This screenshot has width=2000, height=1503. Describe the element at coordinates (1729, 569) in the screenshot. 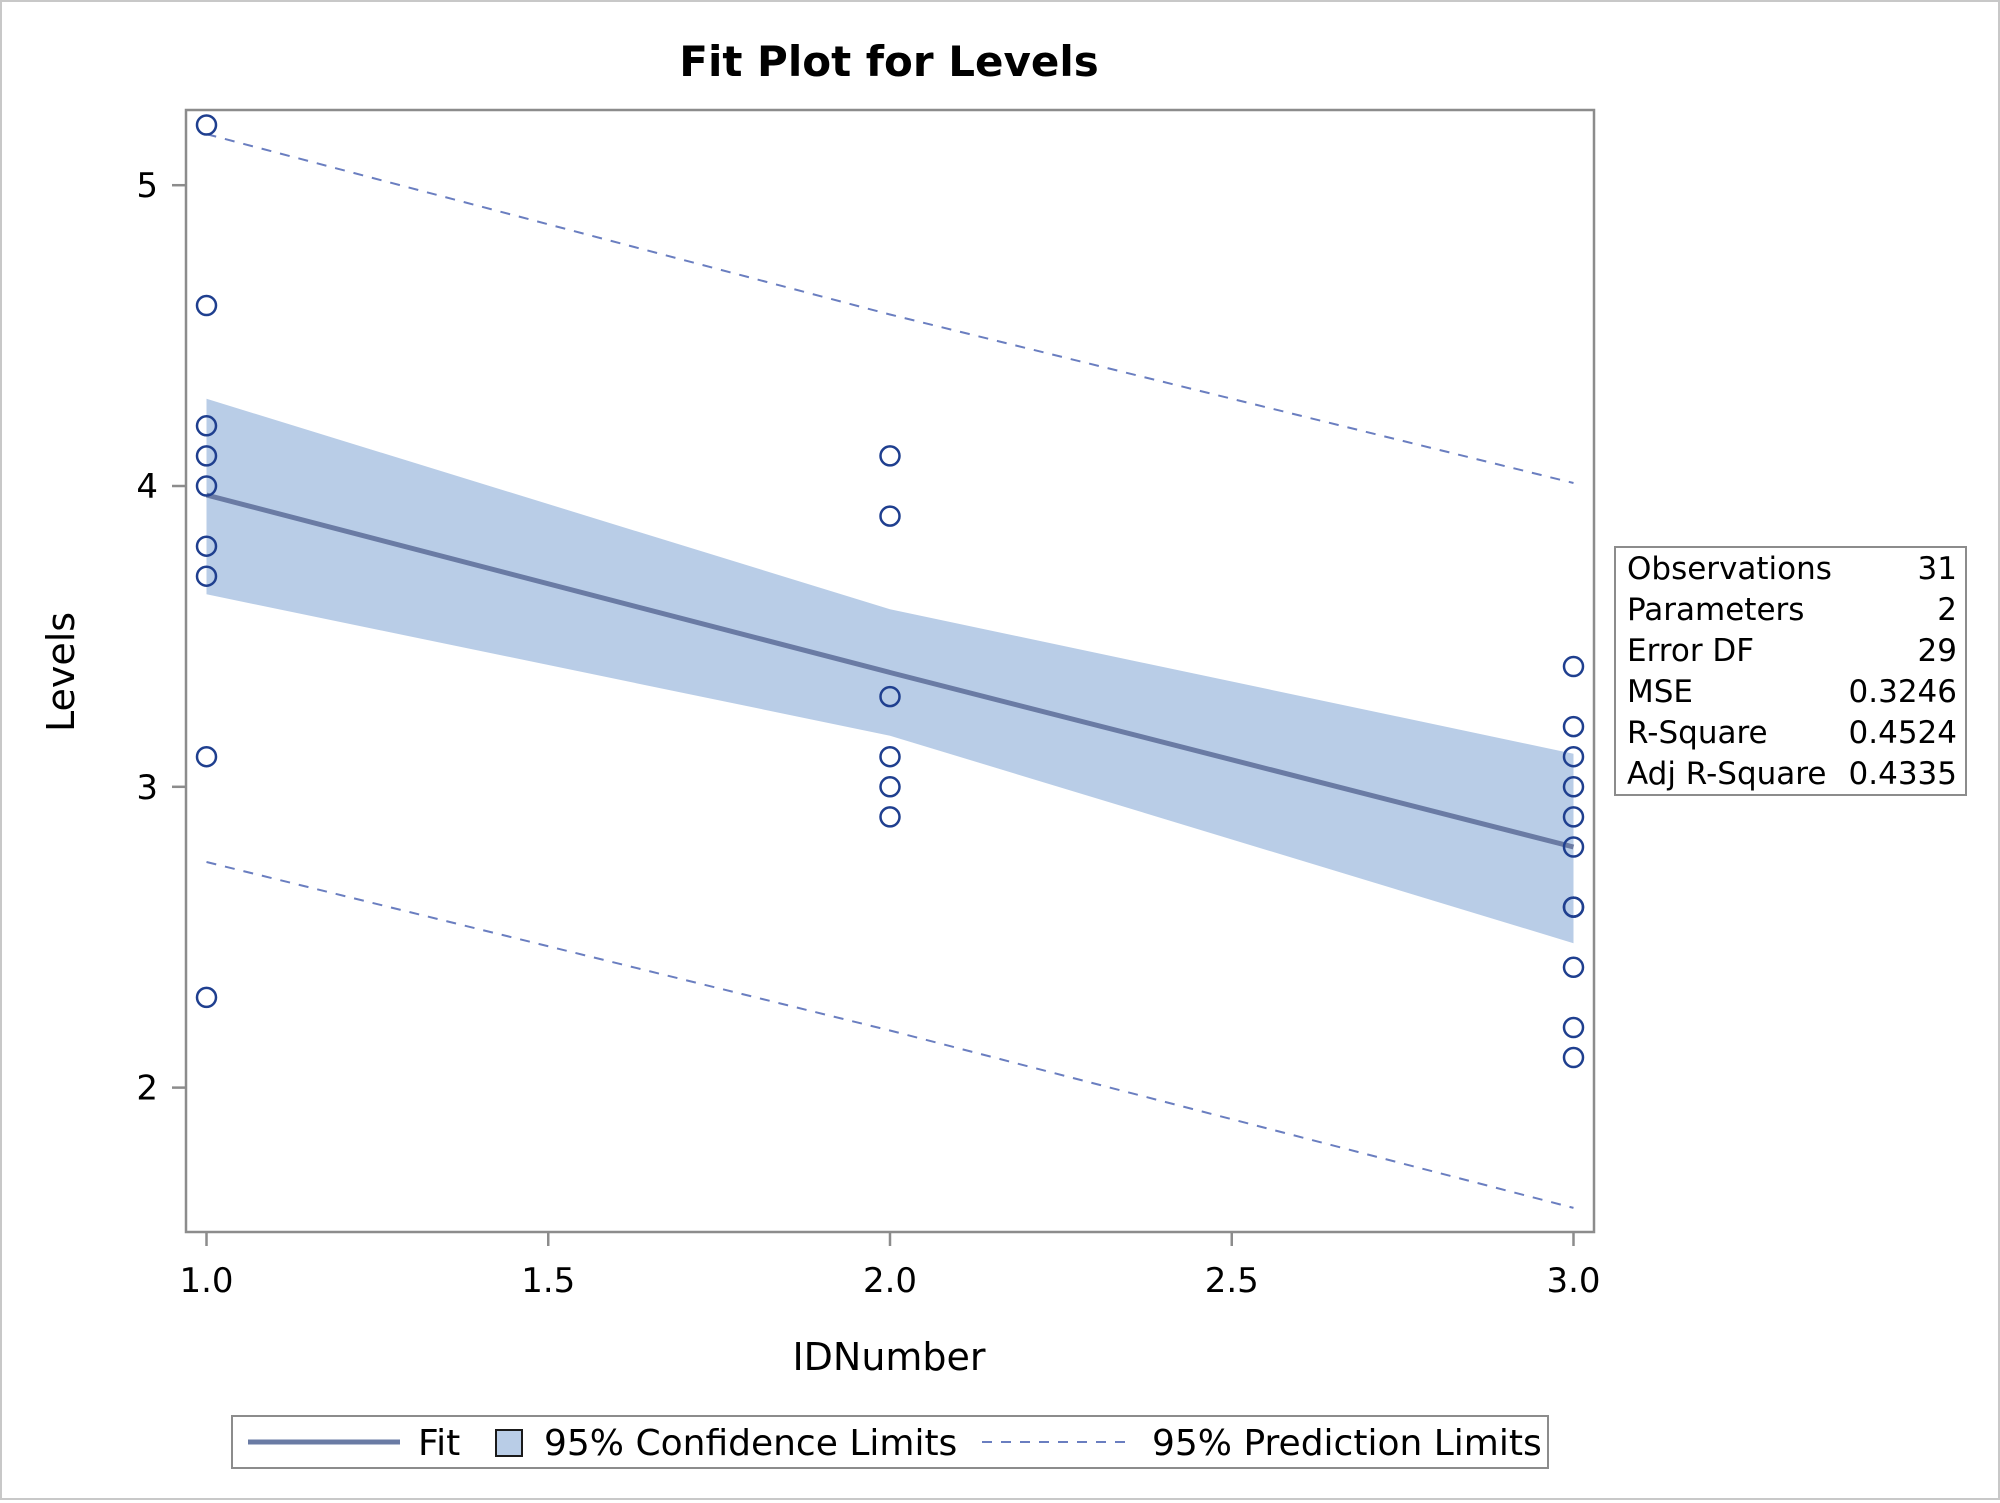

I see `stats-label: Observations` at that location.